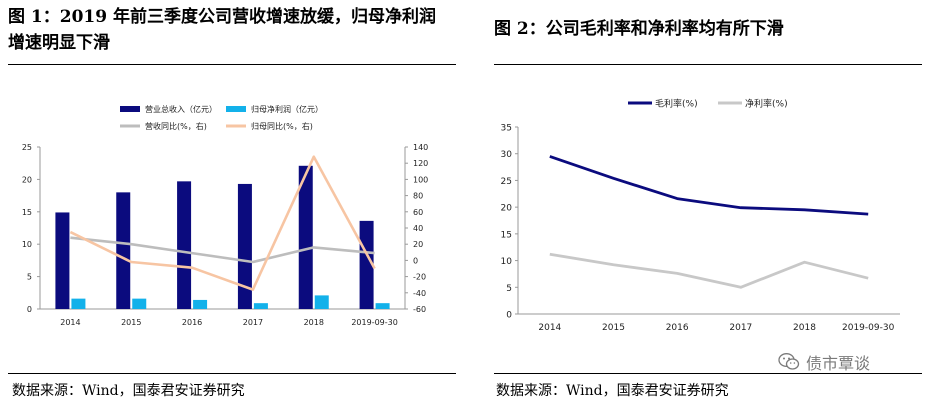 Image resolution: width=930 pixels, height=401 pixels. I want to click on source-divider-left, so click(232, 373).